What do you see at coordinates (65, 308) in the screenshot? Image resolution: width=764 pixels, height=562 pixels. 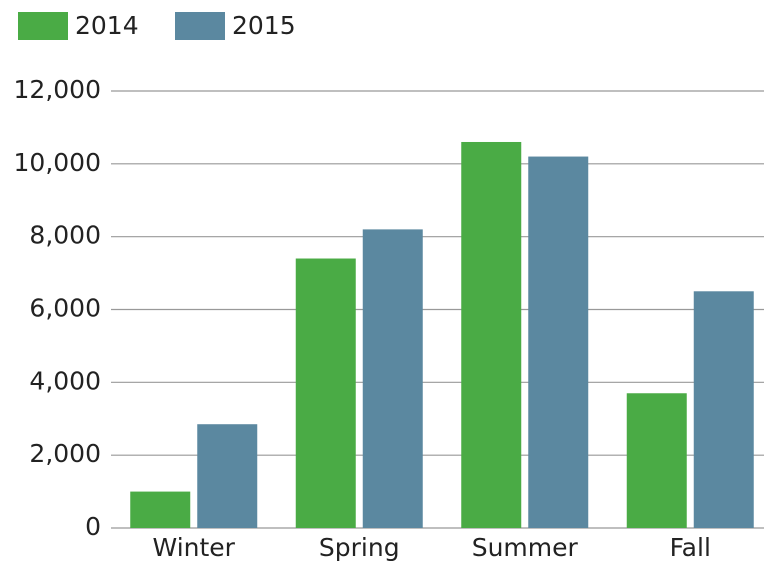 I see `y-tick-label: 6,000` at bounding box center [65, 308].